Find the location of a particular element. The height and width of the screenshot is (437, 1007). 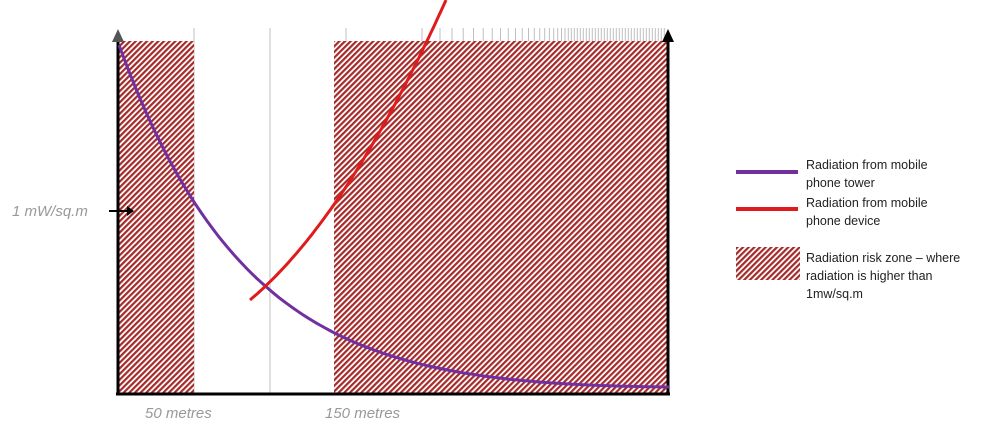

series-device-line is located at coordinates (348, 151).